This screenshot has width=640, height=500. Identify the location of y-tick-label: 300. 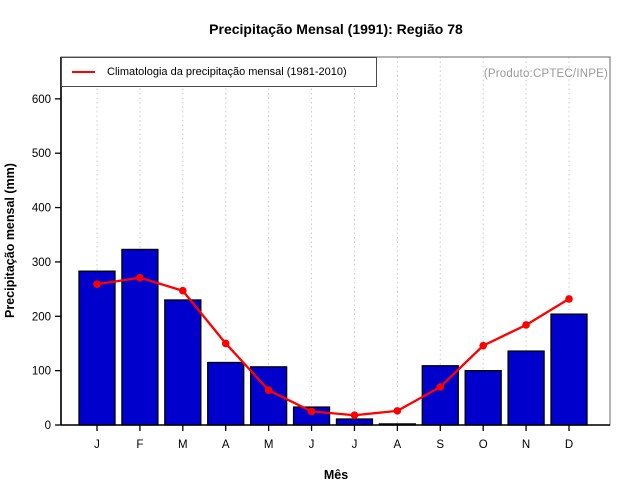
(41, 263).